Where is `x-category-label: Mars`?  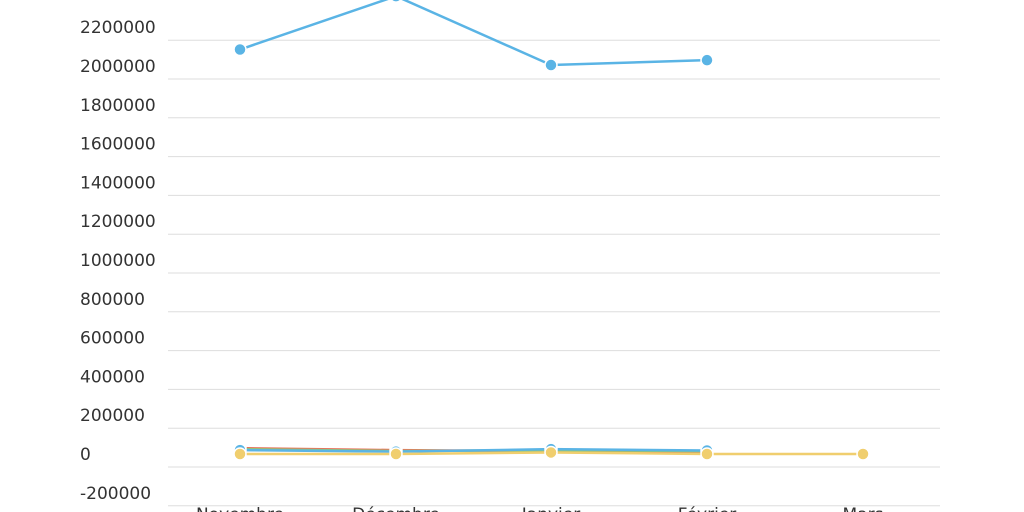
x-category-label: Mars is located at coordinates (863, 508).